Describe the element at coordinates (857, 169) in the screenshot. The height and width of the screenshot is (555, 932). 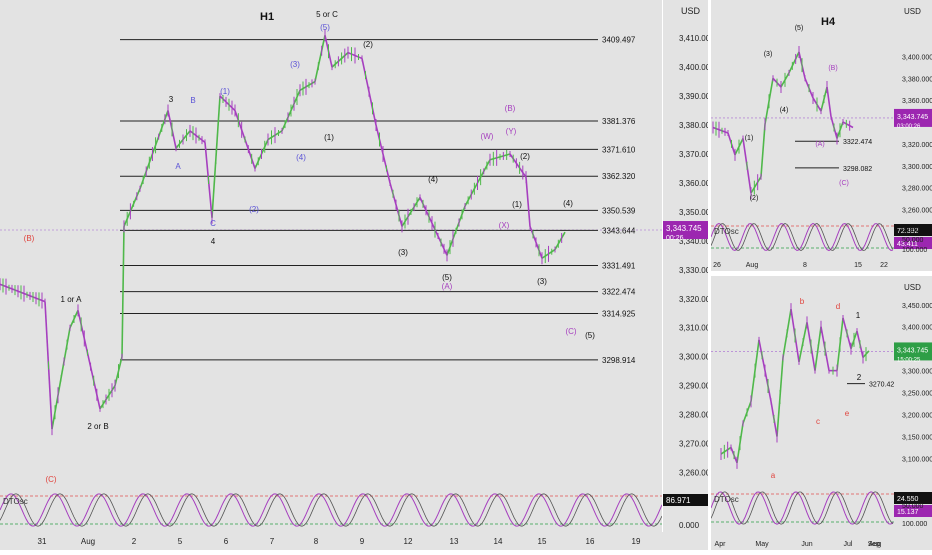
I see `h4-level-label: 3298.082` at that location.